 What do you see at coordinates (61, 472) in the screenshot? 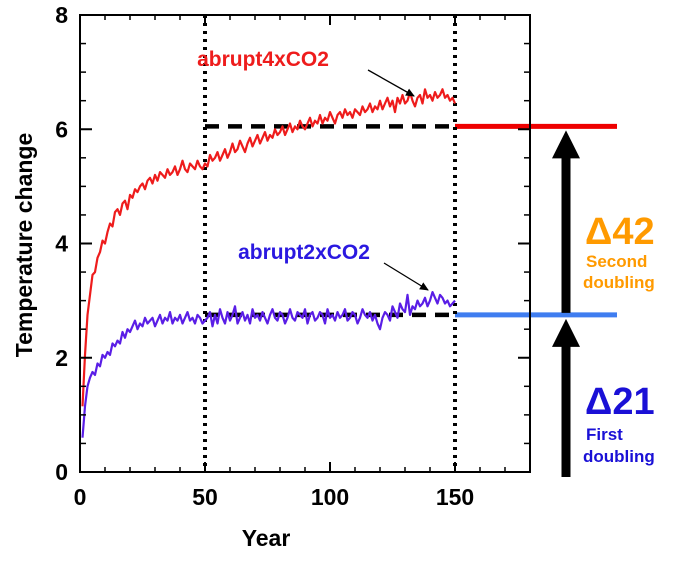
I see `y-tick-label: 0` at bounding box center [61, 472].